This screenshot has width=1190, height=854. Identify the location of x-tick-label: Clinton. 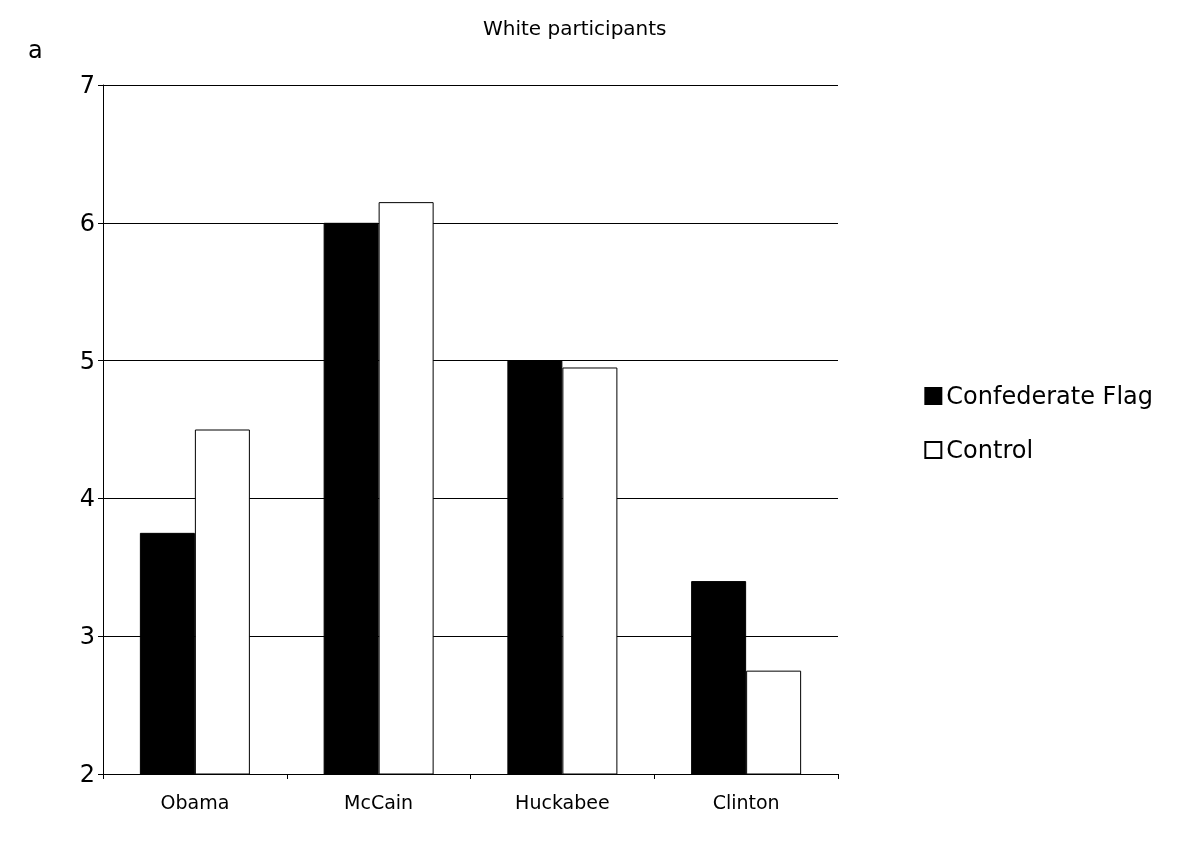
(746, 801).